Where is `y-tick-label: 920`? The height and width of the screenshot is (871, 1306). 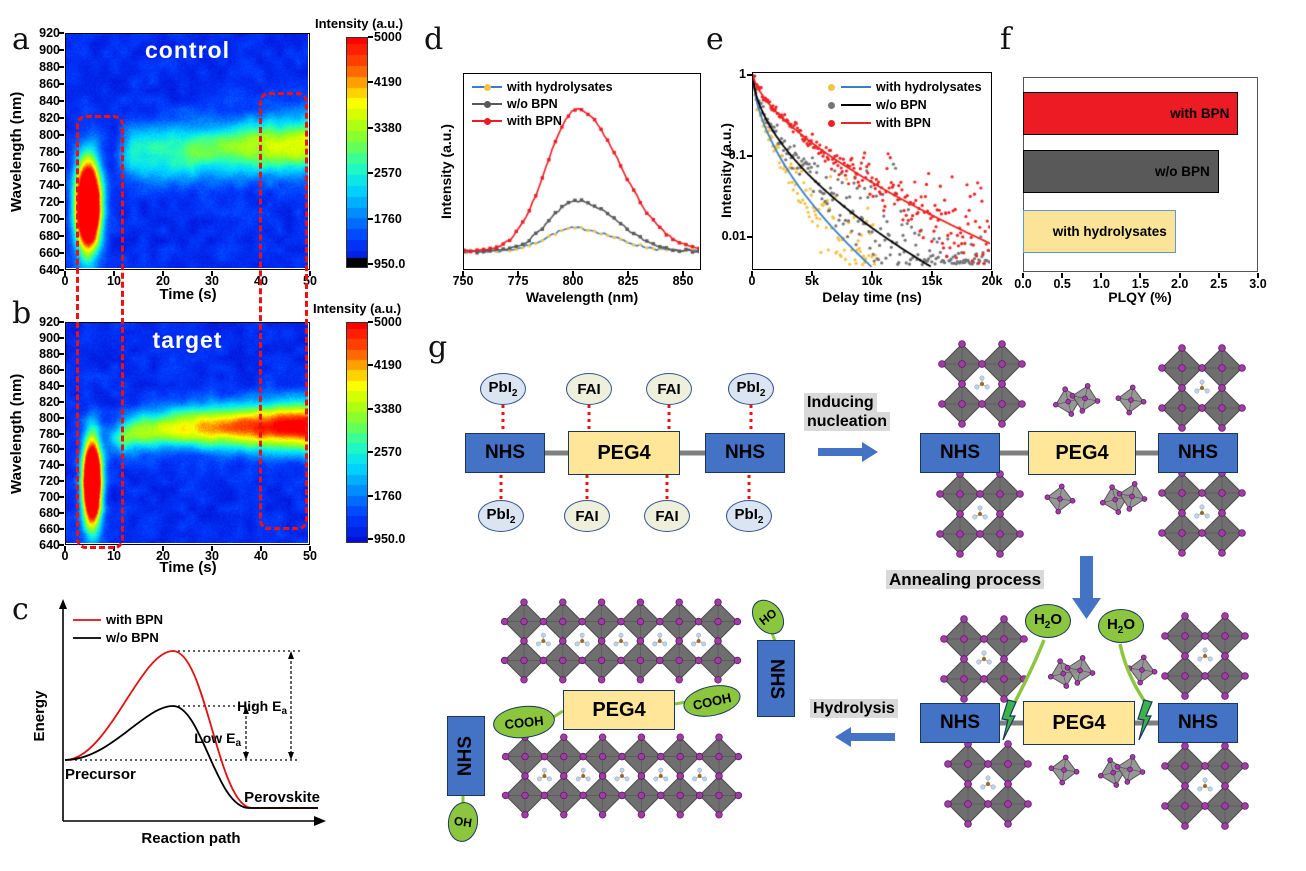
y-tick-label: 920 is located at coordinates (49, 322).